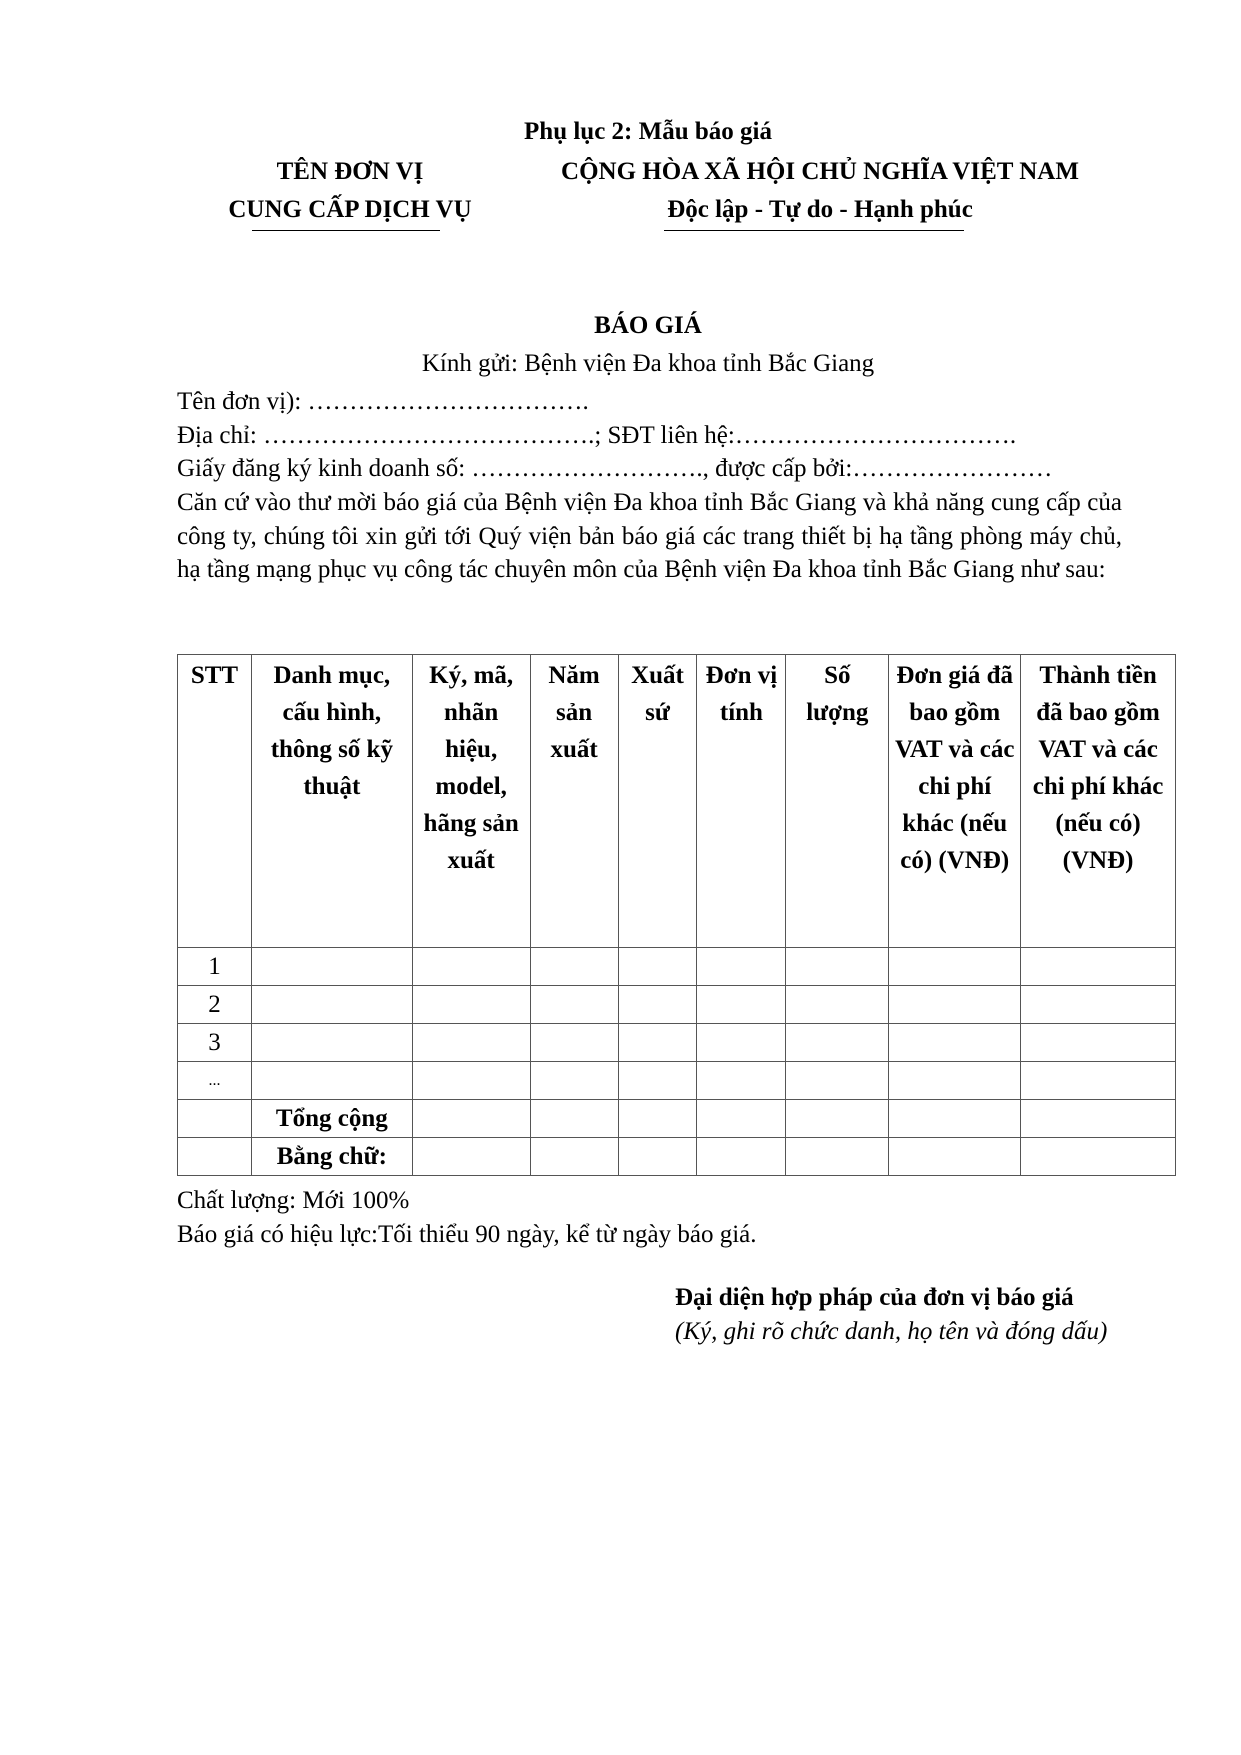 The width and height of the screenshot is (1241, 1755). Describe the element at coordinates (648, 131) in the screenshot. I see `appendix-title: Phụ lục 2: Mẫu báo giá` at that location.